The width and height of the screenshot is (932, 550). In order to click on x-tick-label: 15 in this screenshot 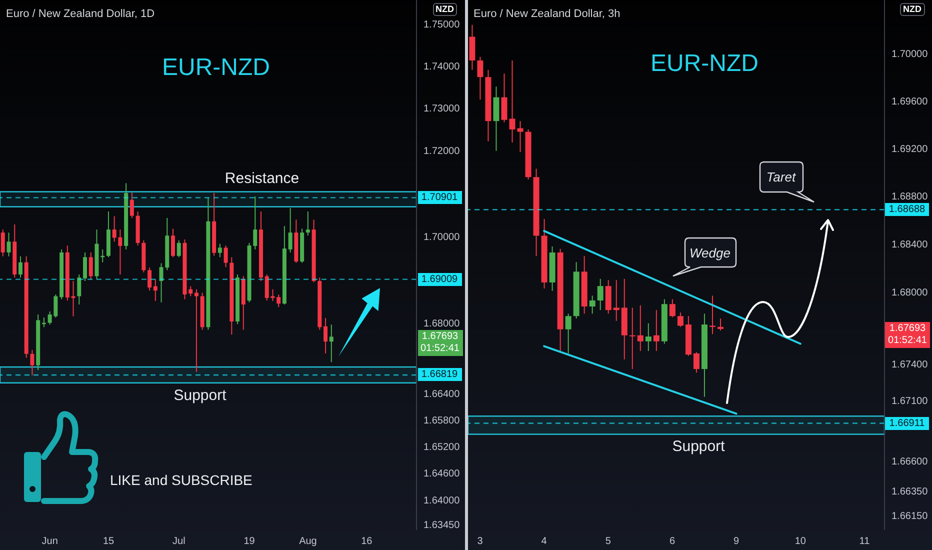, I will do `click(108, 541)`.